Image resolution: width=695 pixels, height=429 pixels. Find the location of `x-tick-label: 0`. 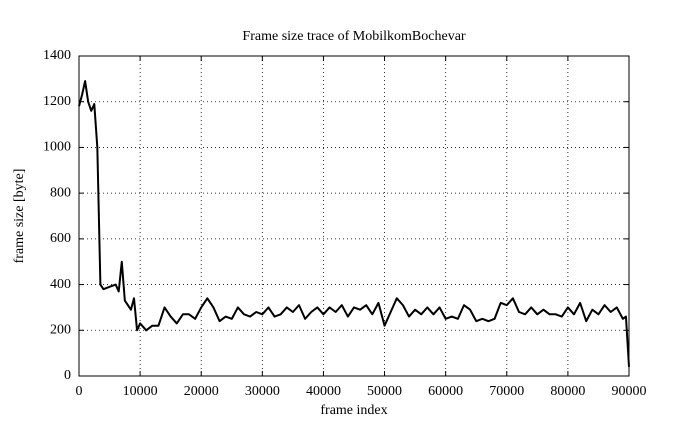

x-tick-label: 0 is located at coordinates (79, 391).